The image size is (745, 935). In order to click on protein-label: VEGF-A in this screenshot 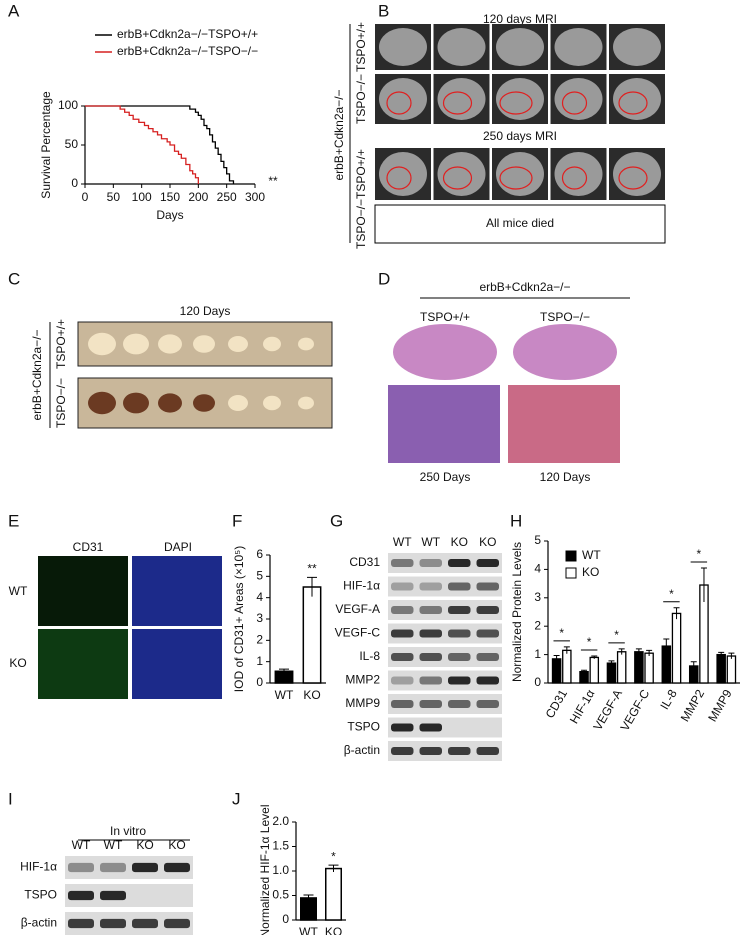, I will do `click(357, 609)`.